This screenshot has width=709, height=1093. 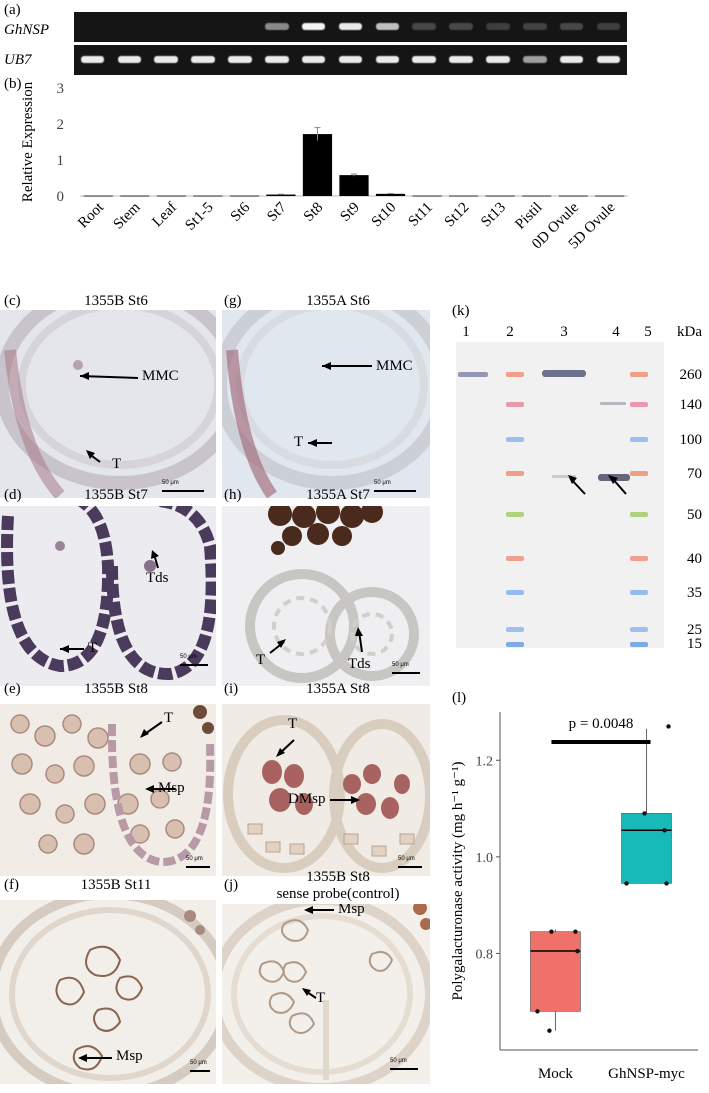 I want to click on x-tick-label: St6, so click(x=241, y=212).